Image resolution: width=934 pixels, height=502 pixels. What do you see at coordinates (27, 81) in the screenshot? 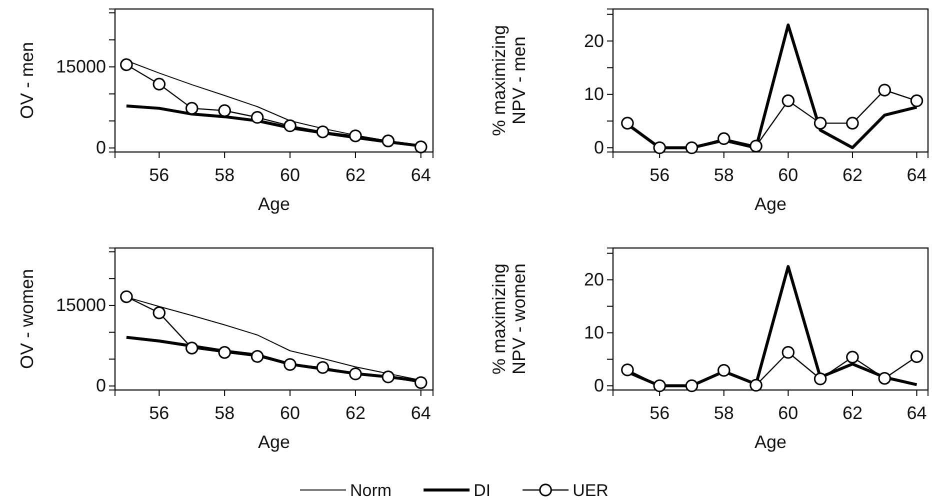
I see `y-axis-title: OV - men` at bounding box center [27, 81].